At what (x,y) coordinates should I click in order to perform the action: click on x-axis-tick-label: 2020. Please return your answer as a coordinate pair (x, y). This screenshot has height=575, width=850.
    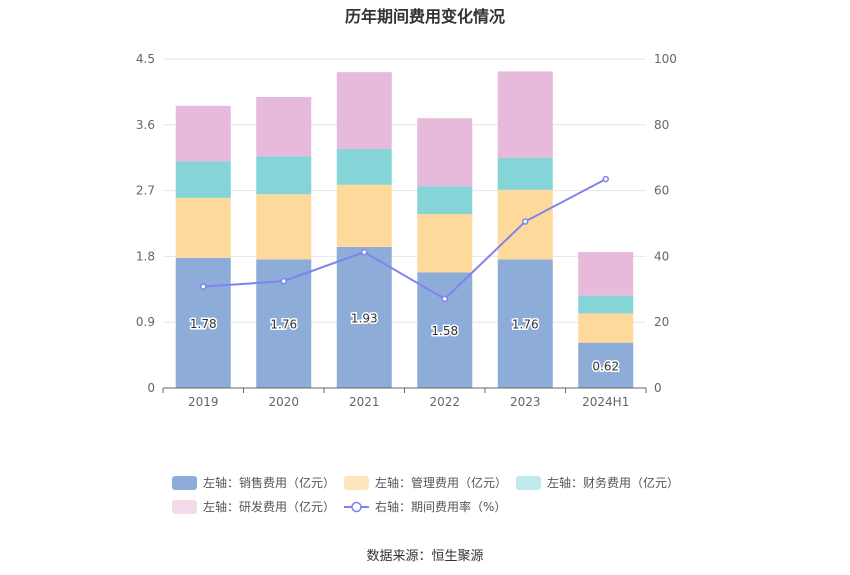
    Looking at the image, I should click on (283, 402).